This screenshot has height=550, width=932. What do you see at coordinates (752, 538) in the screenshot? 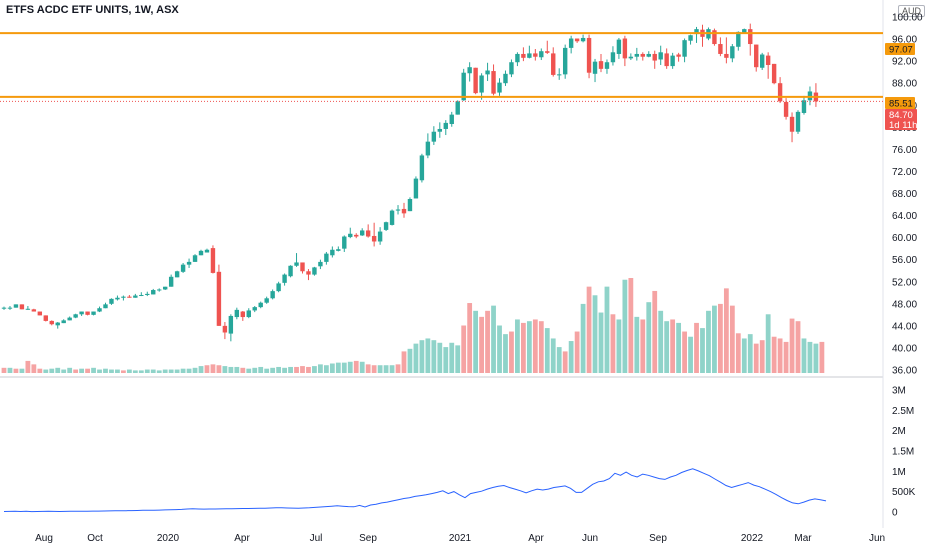
I see `time-tick-label: 2022` at bounding box center [752, 538].